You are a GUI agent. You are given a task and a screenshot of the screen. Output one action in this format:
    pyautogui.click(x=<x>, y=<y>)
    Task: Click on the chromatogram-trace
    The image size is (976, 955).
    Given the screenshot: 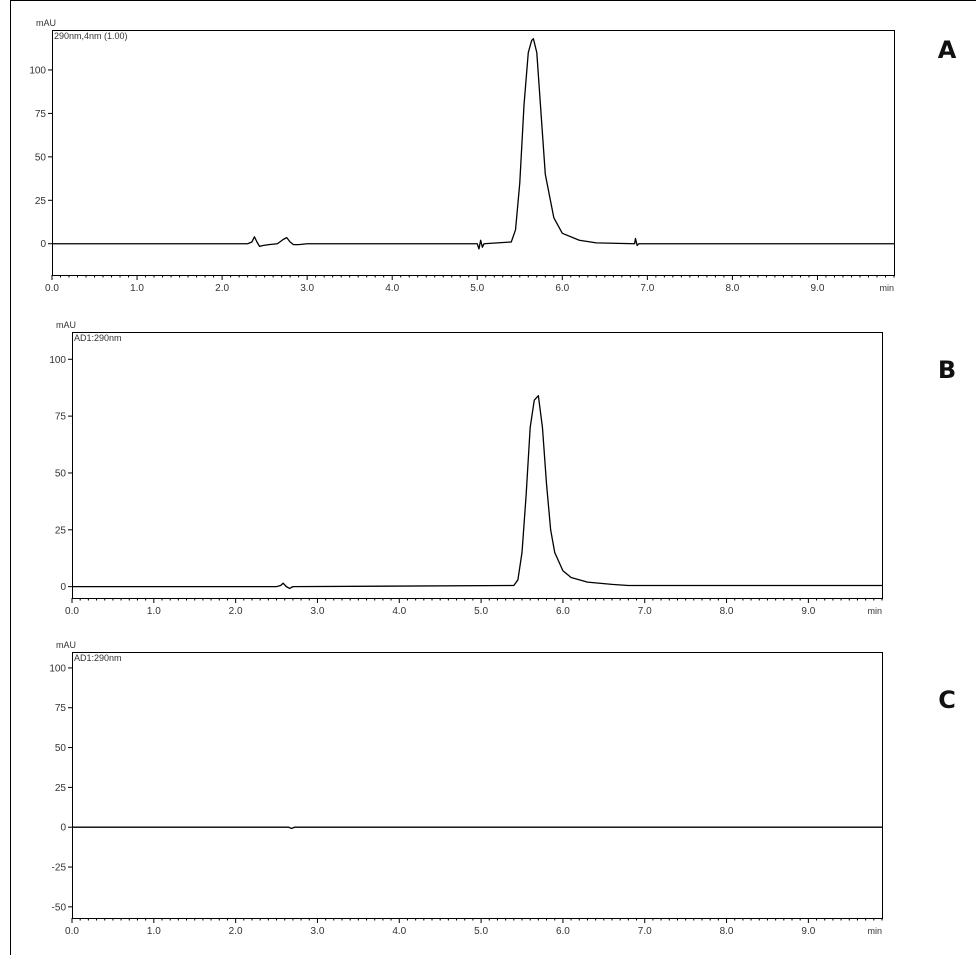 What is the action you would take?
    pyautogui.click(x=477, y=828)
    